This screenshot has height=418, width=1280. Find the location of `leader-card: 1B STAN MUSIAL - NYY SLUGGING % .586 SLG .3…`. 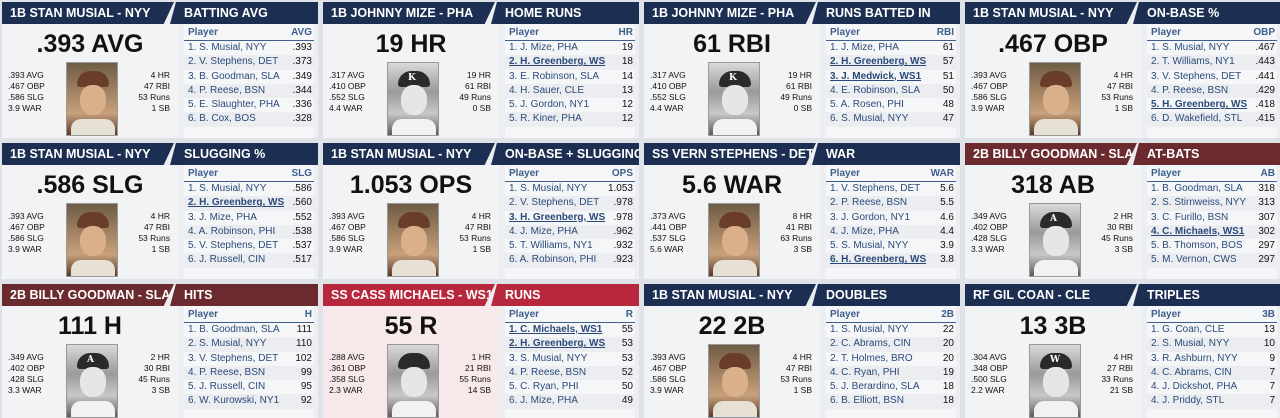

leader-card: 1B STAN MUSIAL - NYY SLUGGING % .586 SLG .3… is located at coordinates (160, 211).